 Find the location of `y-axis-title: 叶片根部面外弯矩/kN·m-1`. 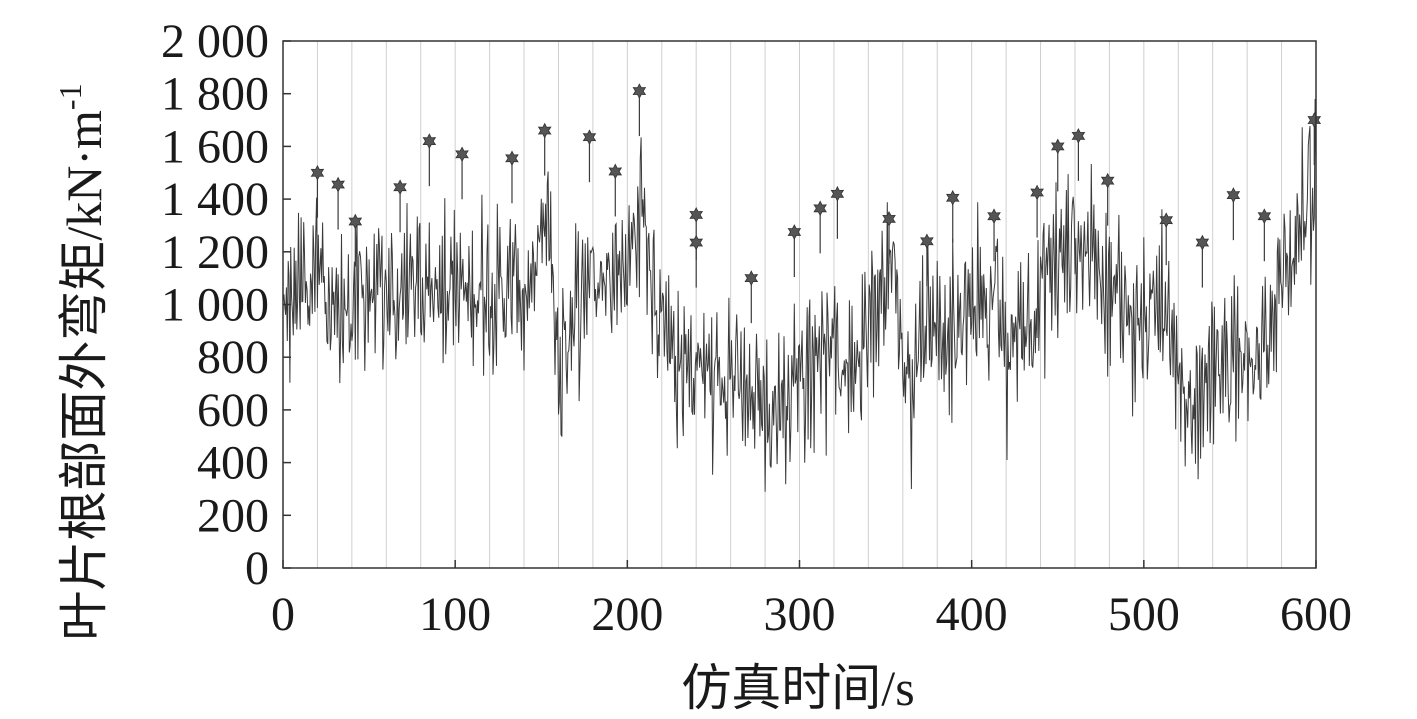

y-axis-title: 叶片根部面外弯矩/kN·m-1 is located at coordinates (82, 361).